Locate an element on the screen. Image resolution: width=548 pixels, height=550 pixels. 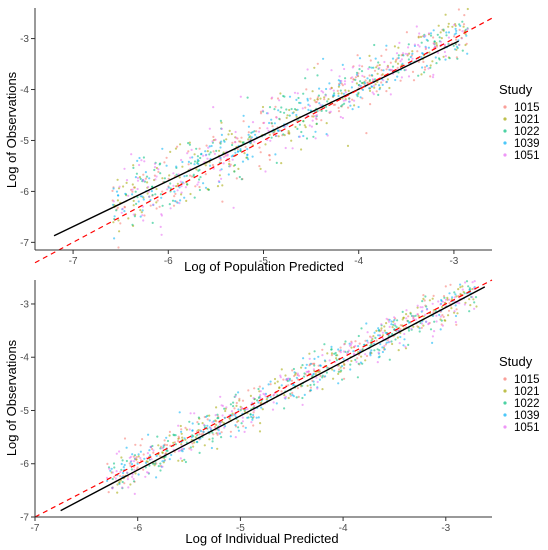
y-axis-title-2: Log of Observations is located at coordinates (11, 397).